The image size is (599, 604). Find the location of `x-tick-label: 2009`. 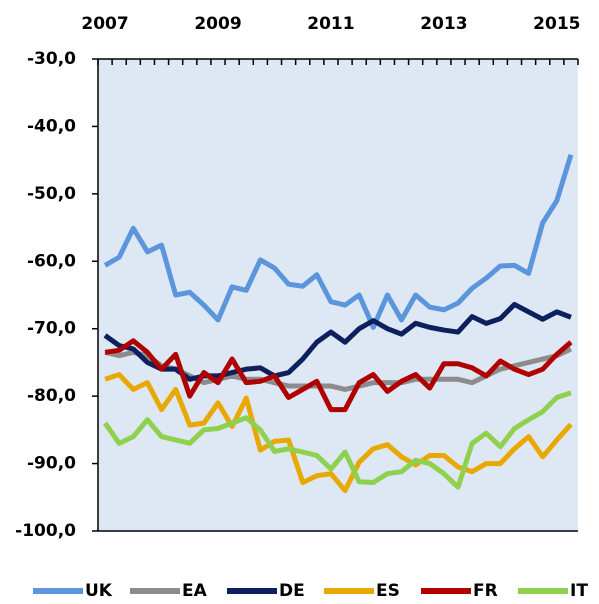

x-tick-label: 2009 is located at coordinates (217, 24).